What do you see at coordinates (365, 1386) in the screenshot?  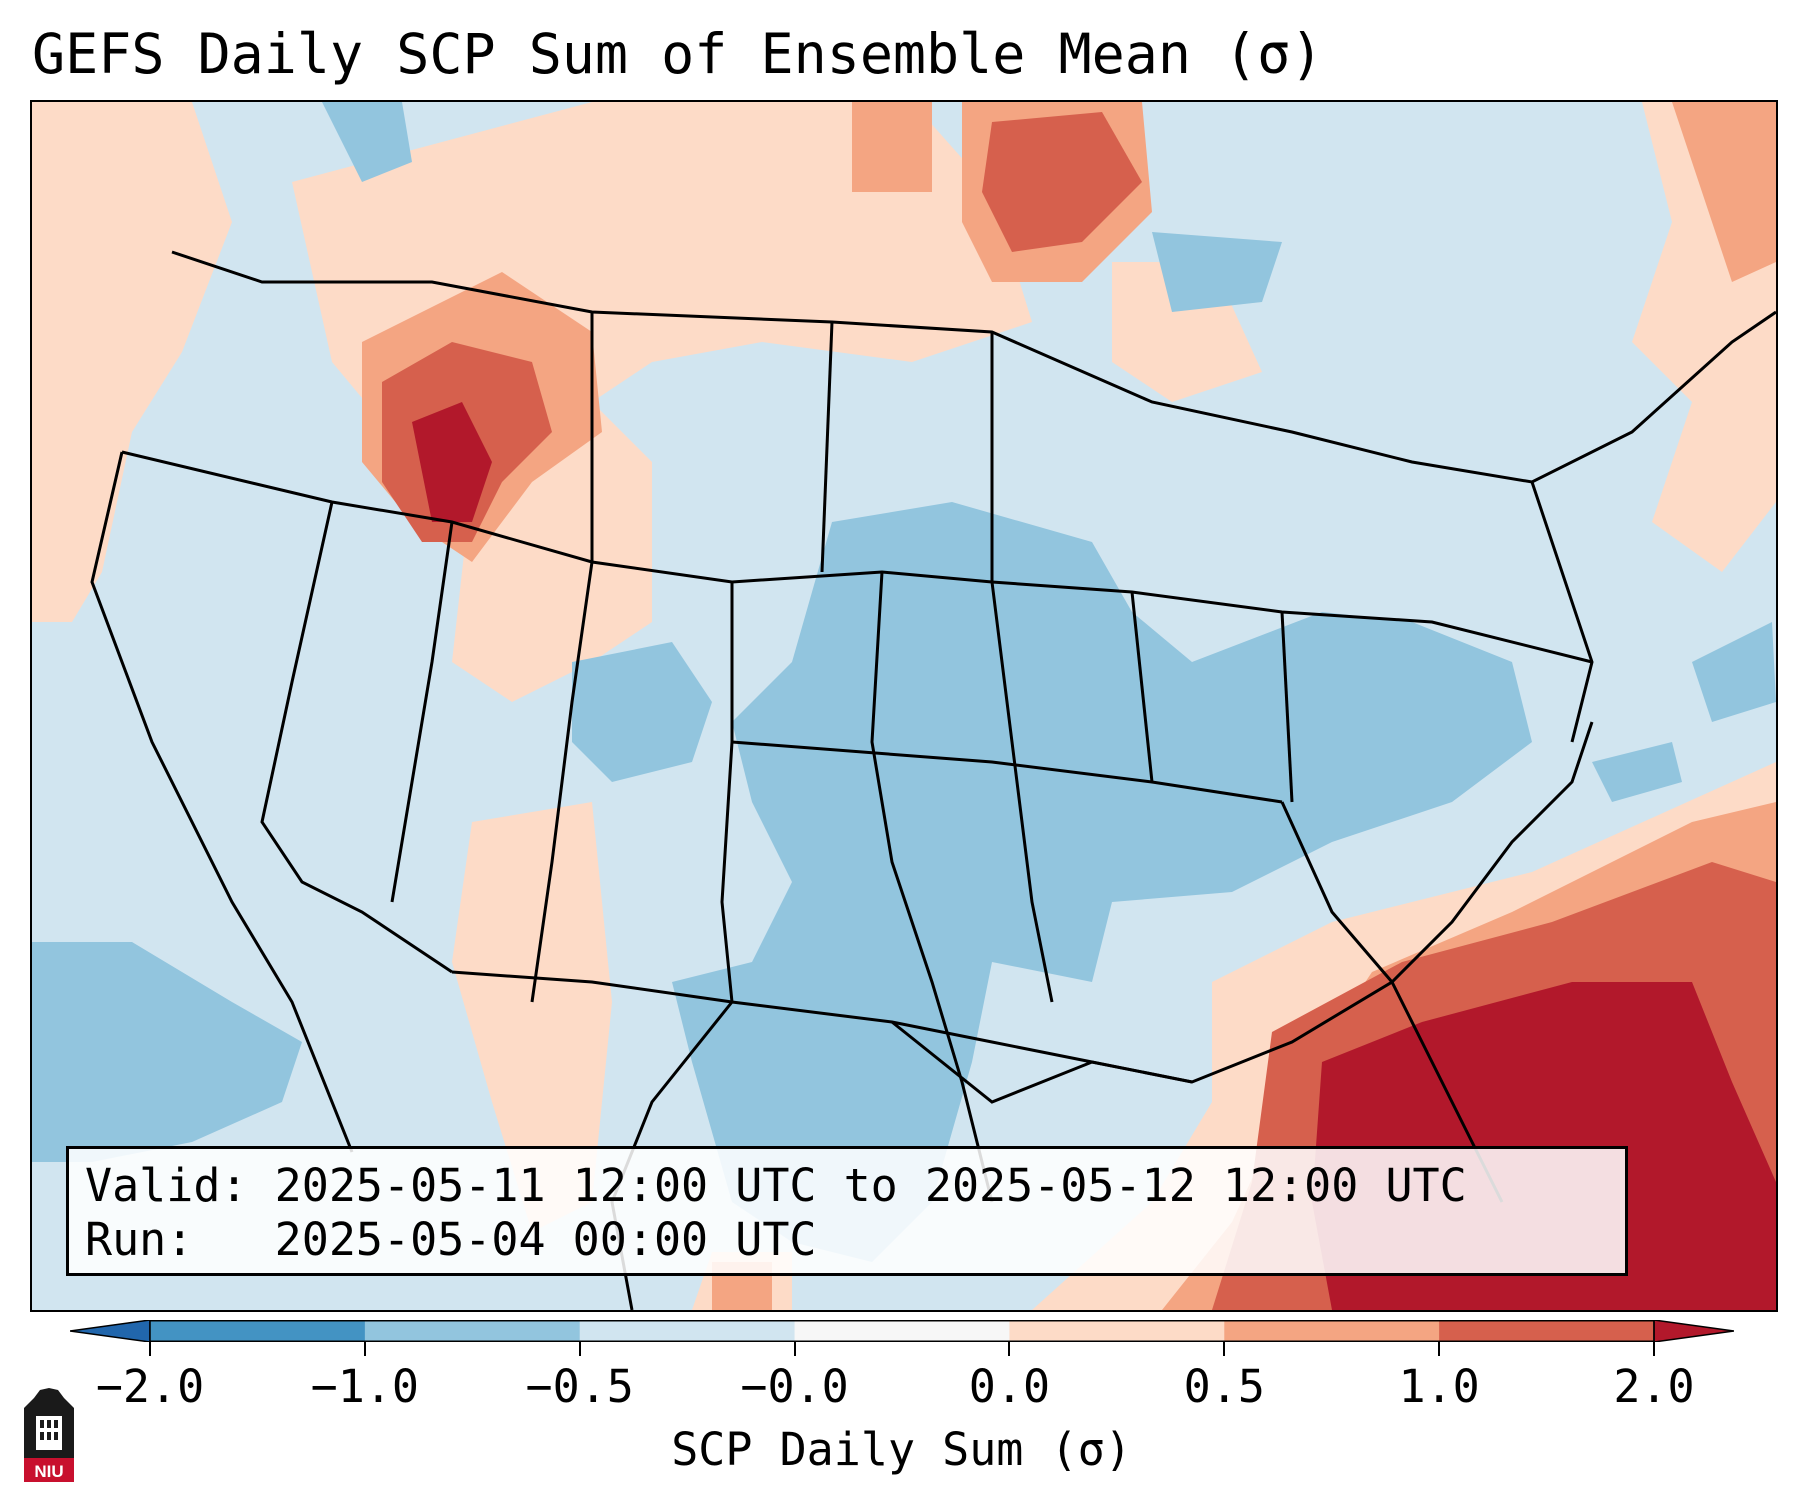 I see `colorbar-tick-label: −1.0` at bounding box center [365, 1386].